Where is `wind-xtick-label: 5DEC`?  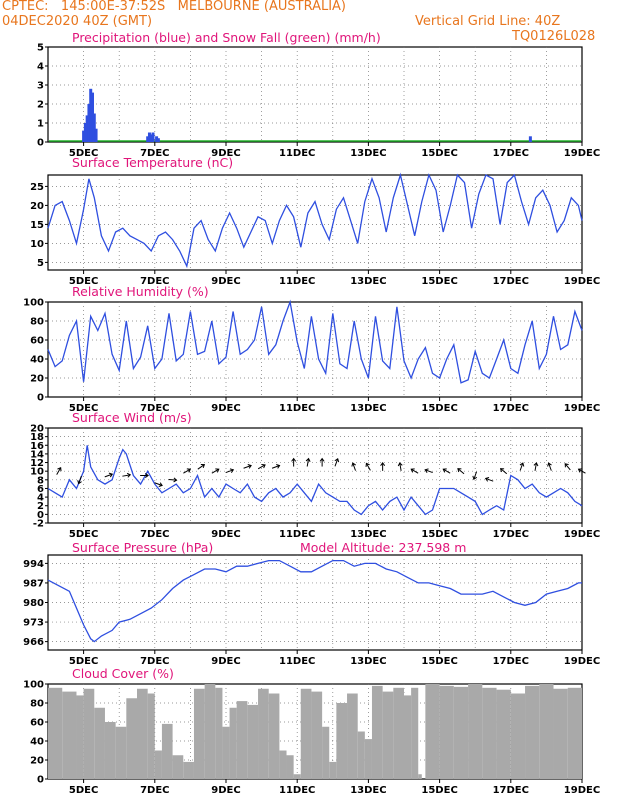
wind-xtick-label: 5DEC is located at coordinates (83, 534).